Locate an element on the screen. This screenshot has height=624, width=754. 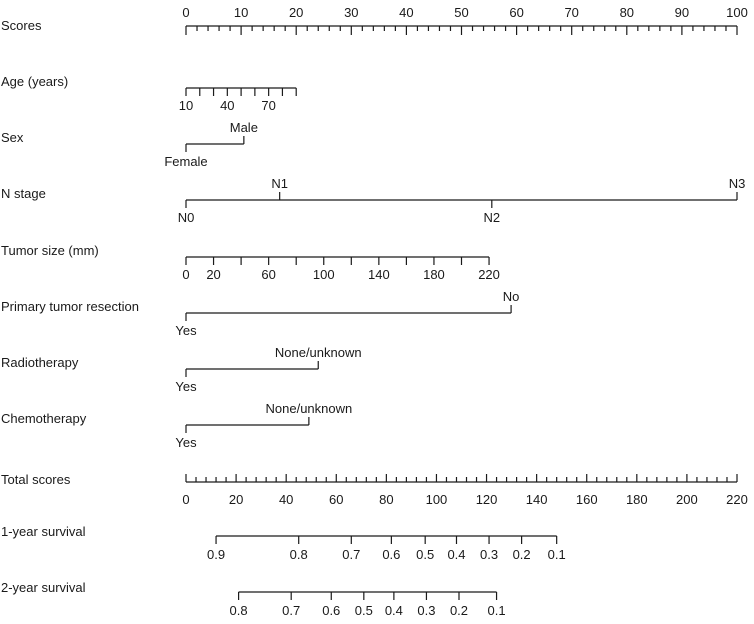
scores-tick-label: 40 is located at coordinates (406, 12).